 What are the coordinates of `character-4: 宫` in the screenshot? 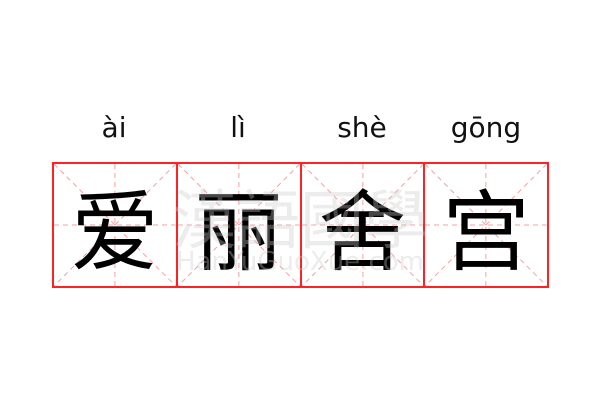 It's located at (486, 232).